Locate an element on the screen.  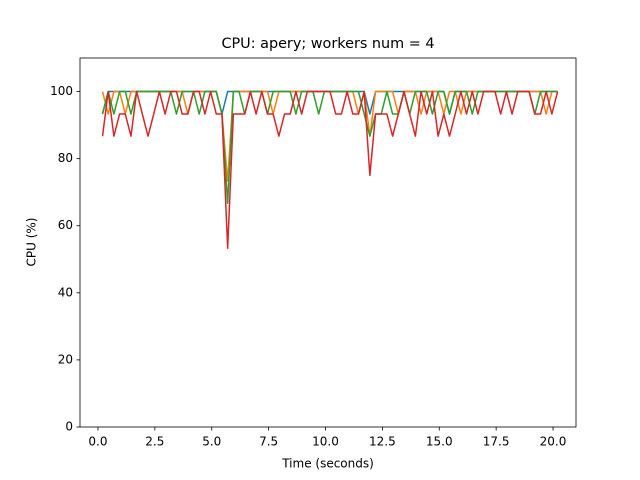
x-tick-label: 10.0 is located at coordinates (325, 442).